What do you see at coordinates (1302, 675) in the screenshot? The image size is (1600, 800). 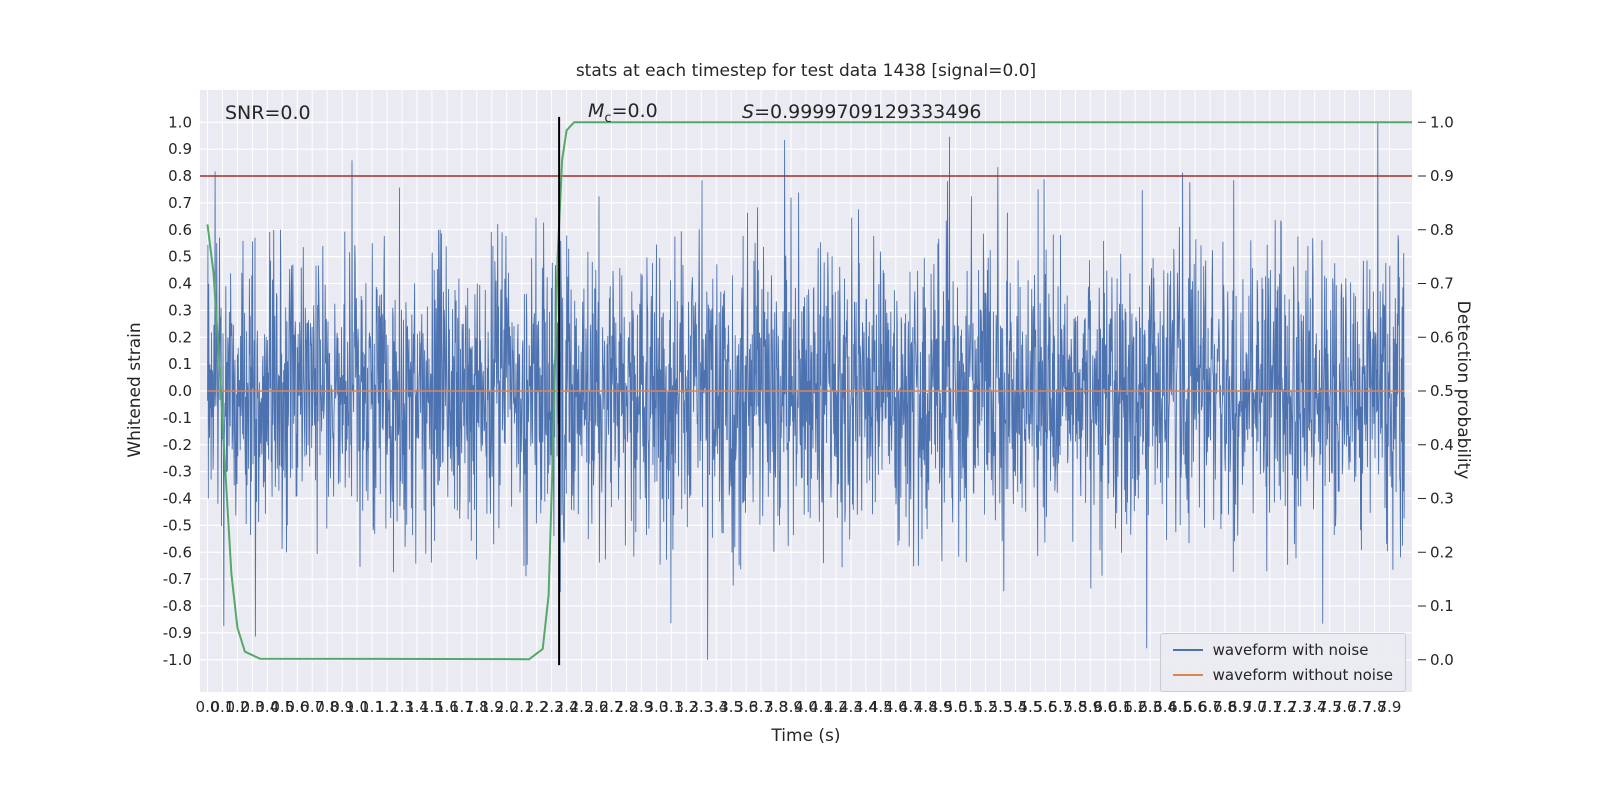 I see `legend-label-waveform-without-noise: waveform without noise` at bounding box center [1302, 675].